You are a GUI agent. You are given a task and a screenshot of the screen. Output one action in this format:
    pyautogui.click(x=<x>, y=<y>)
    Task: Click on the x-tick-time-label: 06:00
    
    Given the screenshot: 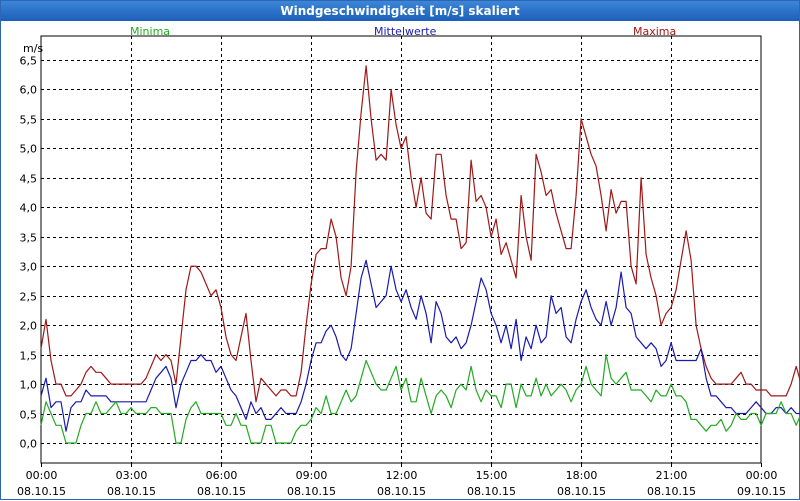 What is the action you would take?
    pyautogui.click(x=222, y=475)
    